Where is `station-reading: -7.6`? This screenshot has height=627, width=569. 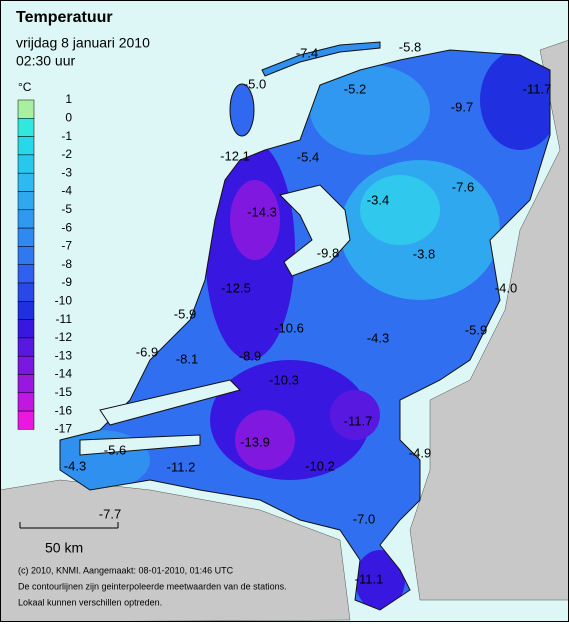
station-reading: -7.6 is located at coordinates (463, 186).